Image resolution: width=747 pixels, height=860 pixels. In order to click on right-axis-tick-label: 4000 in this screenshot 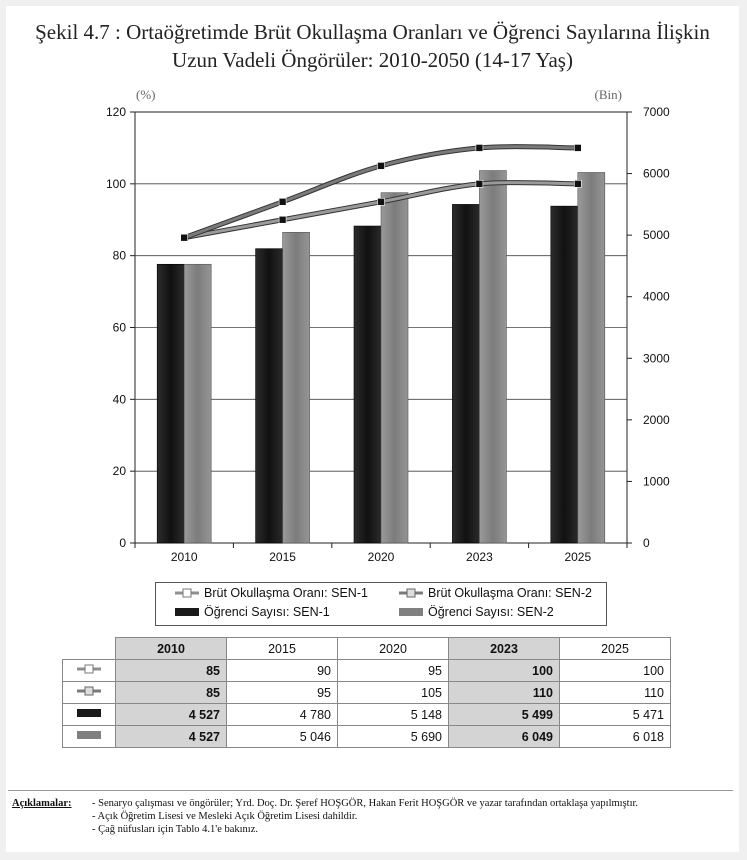, I will do `click(656, 297)`.